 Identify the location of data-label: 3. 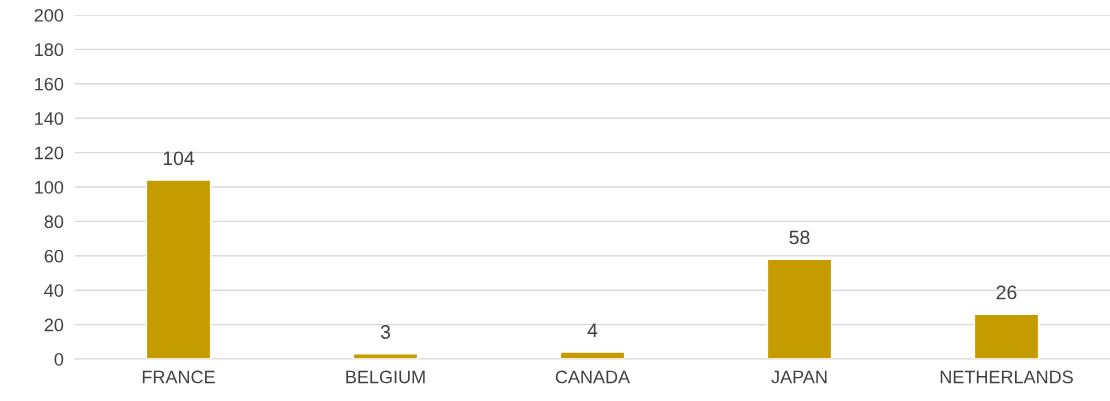
(385, 332).